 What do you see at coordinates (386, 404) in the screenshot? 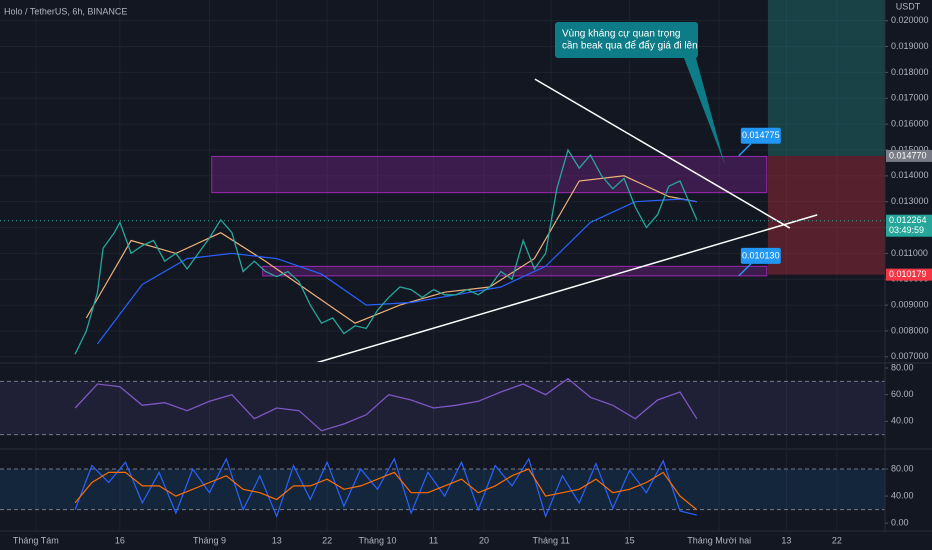
I see `price-line` at bounding box center [386, 404].